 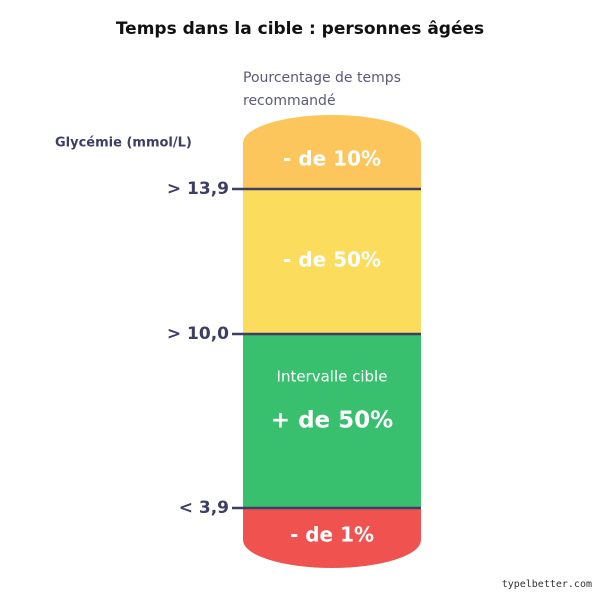 I want to click on segment-label: - de 50%, so click(x=332, y=260).